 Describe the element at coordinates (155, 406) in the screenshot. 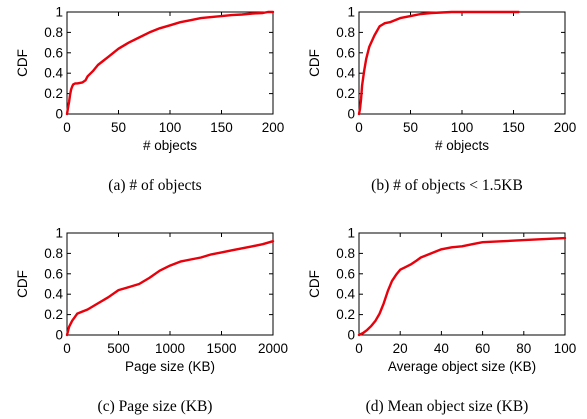

I see `subfigure-caption: (c) Page size (KB)` at that location.